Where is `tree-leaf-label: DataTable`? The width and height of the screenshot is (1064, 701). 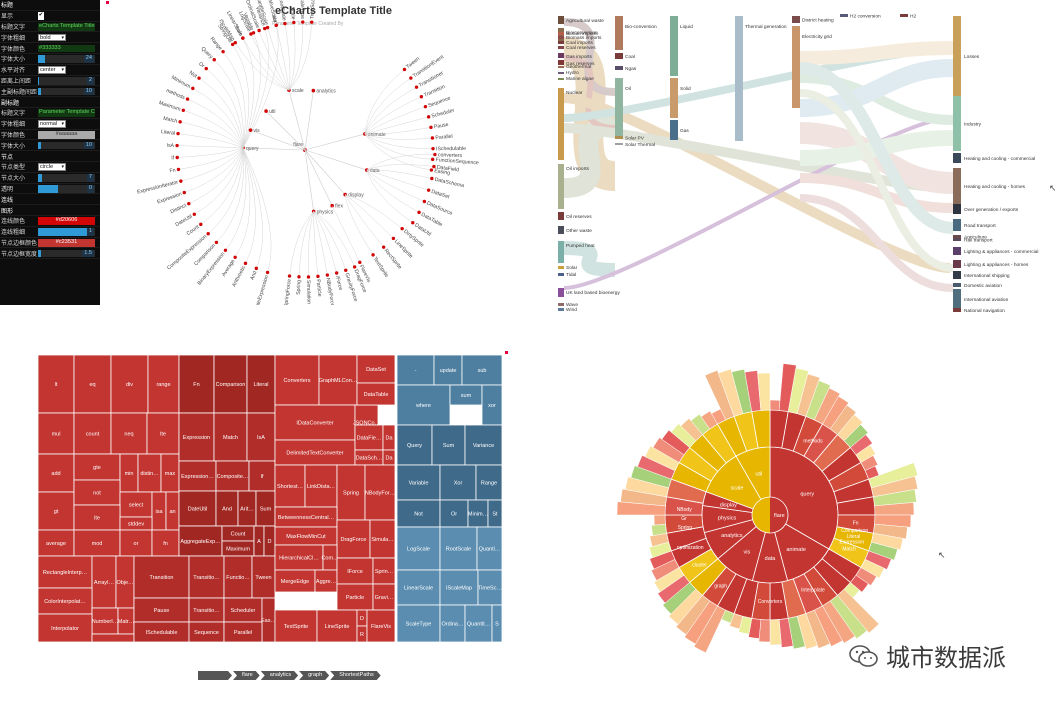
tree-leaf-label: DataTable is located at coordinates (431, 220).